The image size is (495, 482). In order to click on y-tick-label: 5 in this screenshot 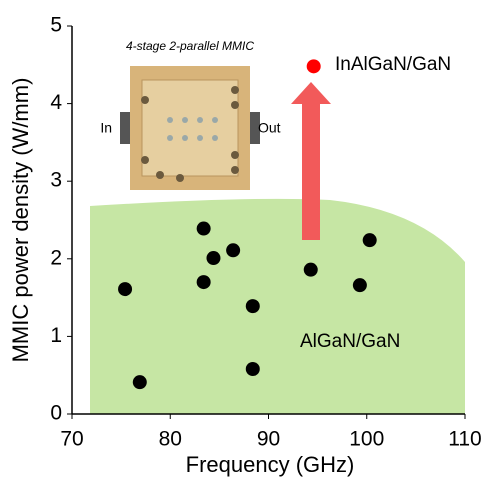, I will do `click(56, 25)`.